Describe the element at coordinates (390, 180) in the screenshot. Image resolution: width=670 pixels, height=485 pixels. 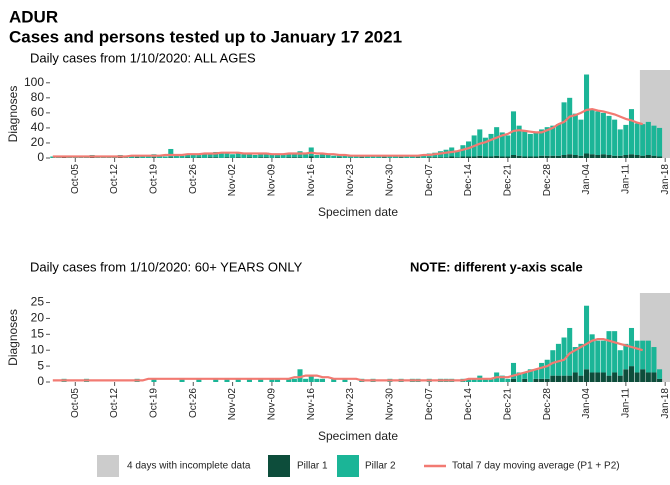
I see `x-tick-label: Nov-30` at that location.